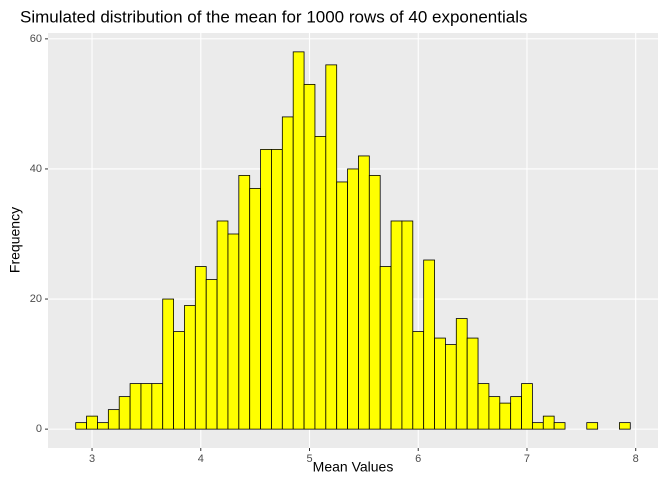 The width and height of the screenshot is (672, 480). Describe the element at coordinates (527, 459) in the screenshot. I see `x-tick-label: 7` at that location.